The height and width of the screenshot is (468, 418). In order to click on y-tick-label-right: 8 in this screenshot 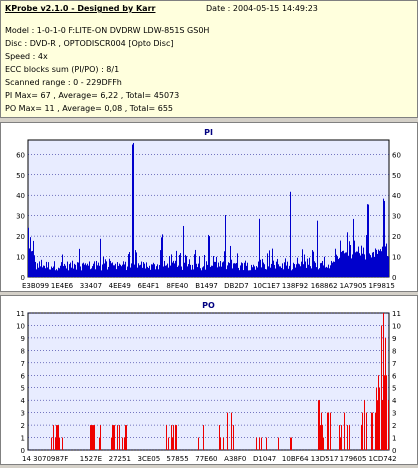, I will do `click(394, 351)`.